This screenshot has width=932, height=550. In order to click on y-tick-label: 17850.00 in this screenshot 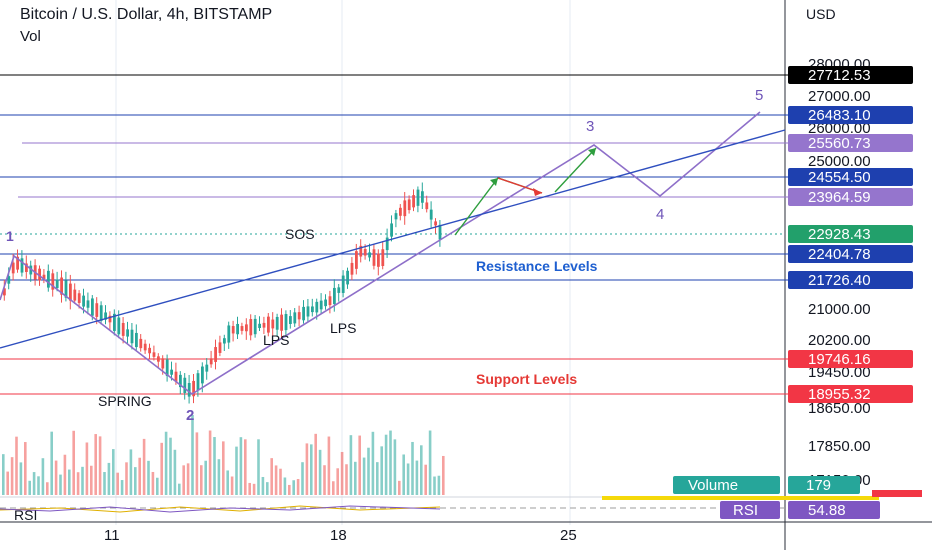, I will do `click(839, 446)`.